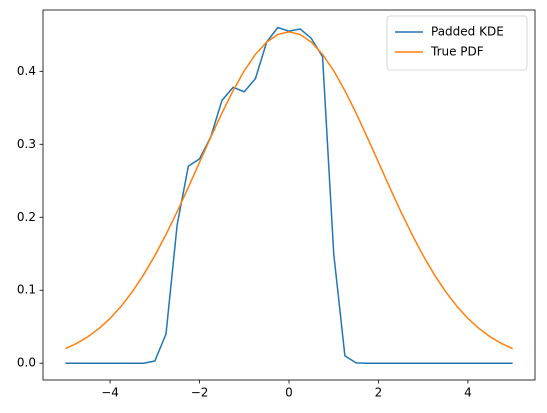 The image size is (547, 413). Describe the element at coordinates (289, 393) in the screenshot. I see `x-tick-label: 0` at that location.